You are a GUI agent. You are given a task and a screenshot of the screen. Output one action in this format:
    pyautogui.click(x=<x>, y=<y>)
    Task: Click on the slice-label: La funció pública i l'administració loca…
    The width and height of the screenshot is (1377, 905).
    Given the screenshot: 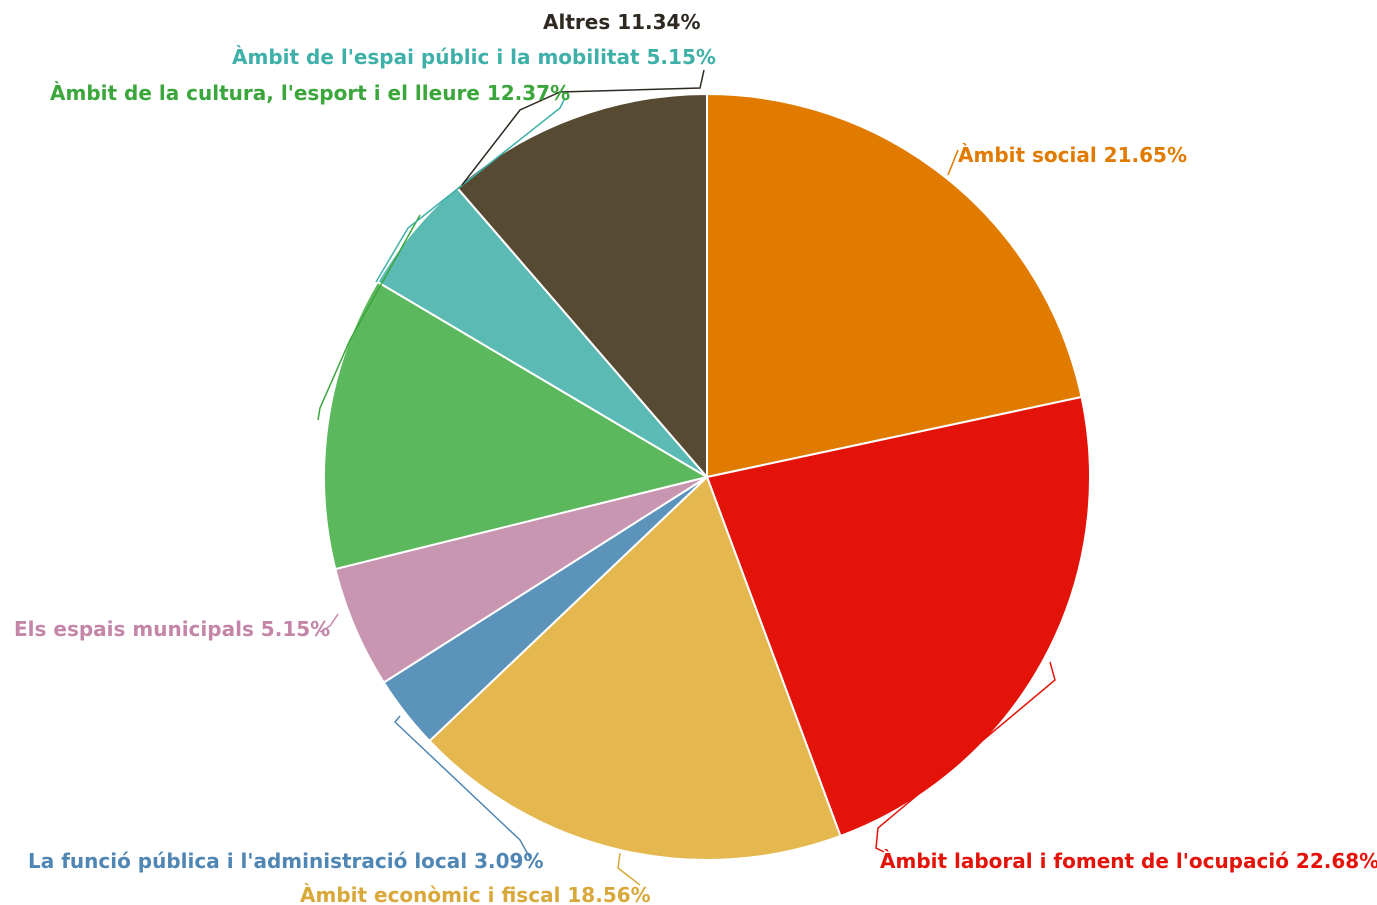 What is the action you would take?
    pyautogui.click(x=285, y=861)
    